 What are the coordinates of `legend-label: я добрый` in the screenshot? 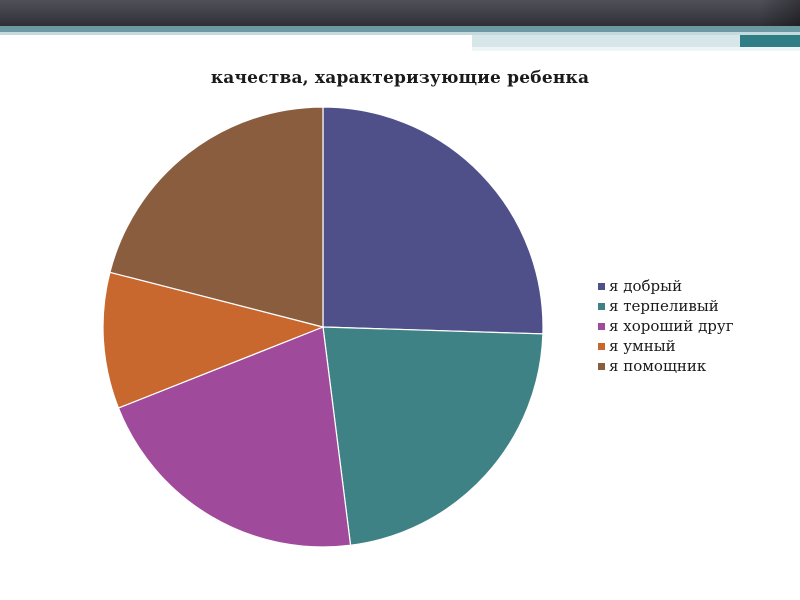 It's located at (646, 286).